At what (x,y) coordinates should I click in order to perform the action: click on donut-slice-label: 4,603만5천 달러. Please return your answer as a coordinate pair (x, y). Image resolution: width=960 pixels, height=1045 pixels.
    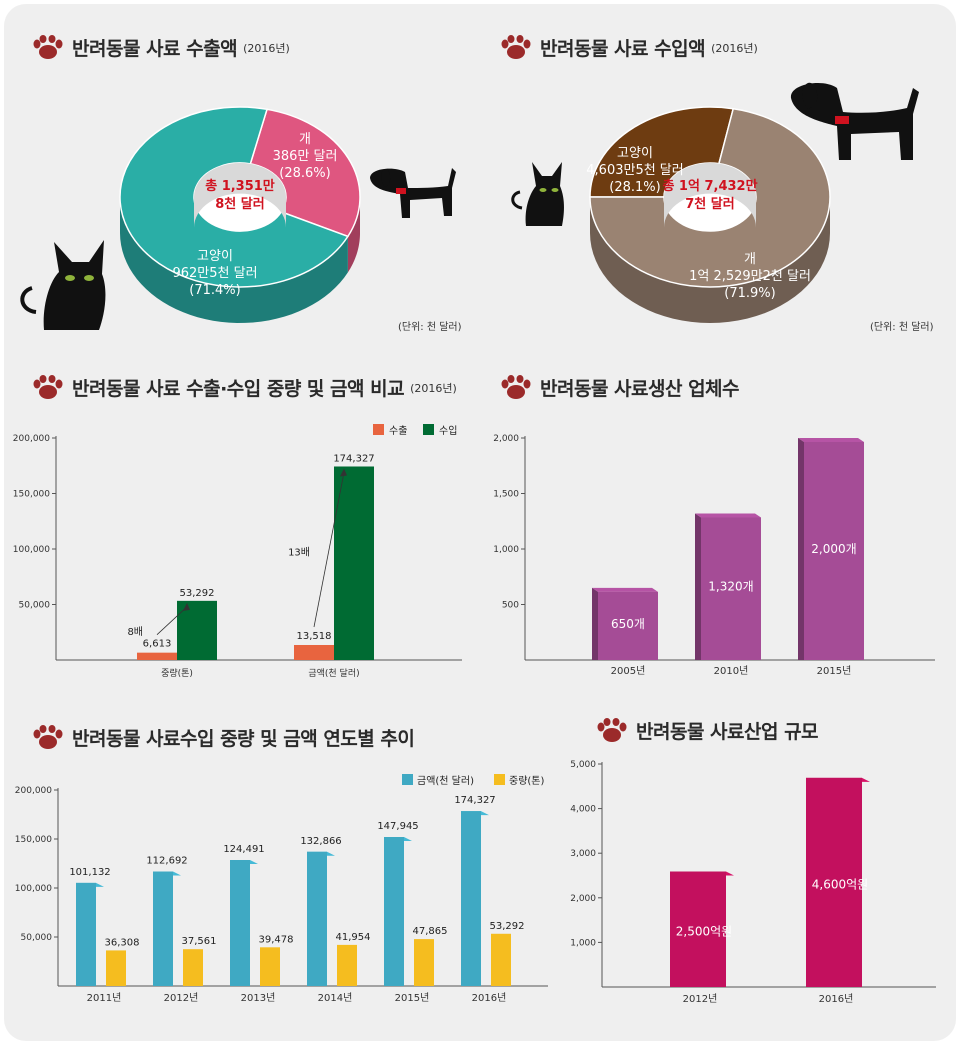
    Looking at the image, I should click on (634, 170).